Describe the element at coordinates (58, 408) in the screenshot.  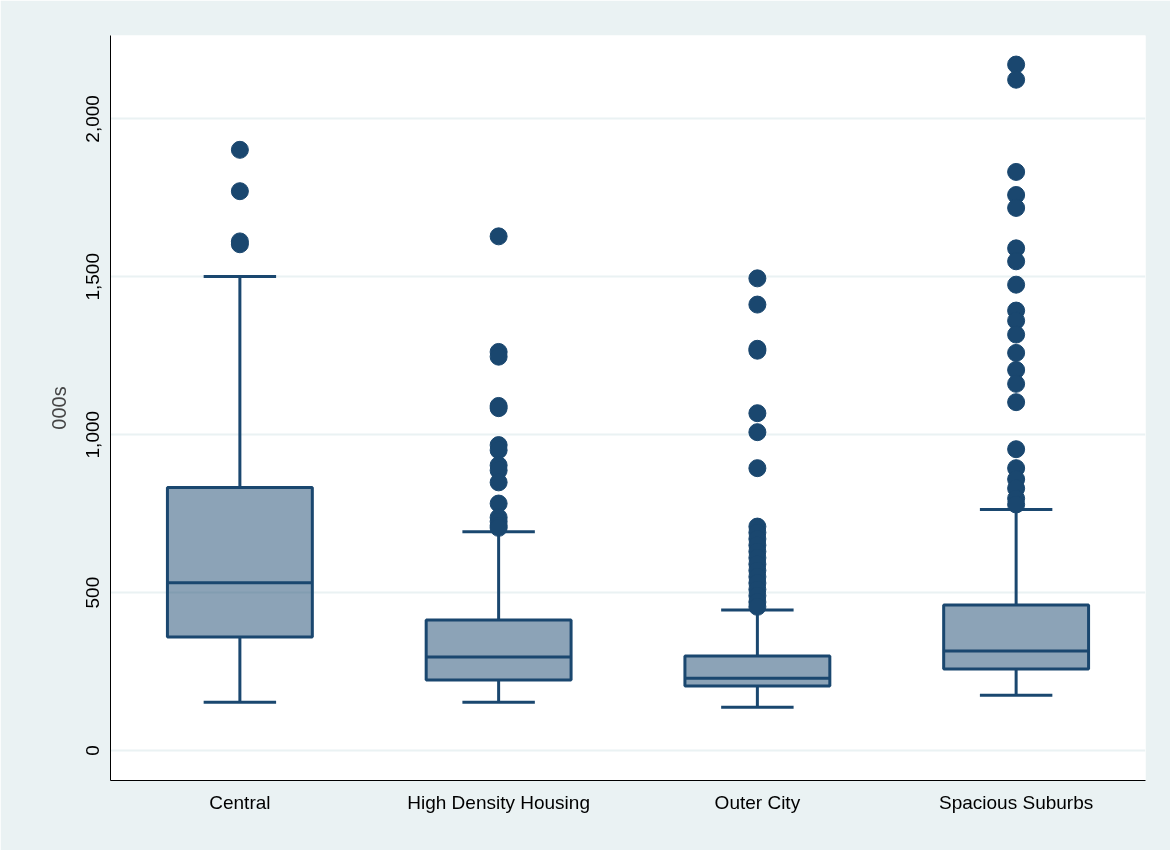
I see `y-axis-title: 000s` at that location.